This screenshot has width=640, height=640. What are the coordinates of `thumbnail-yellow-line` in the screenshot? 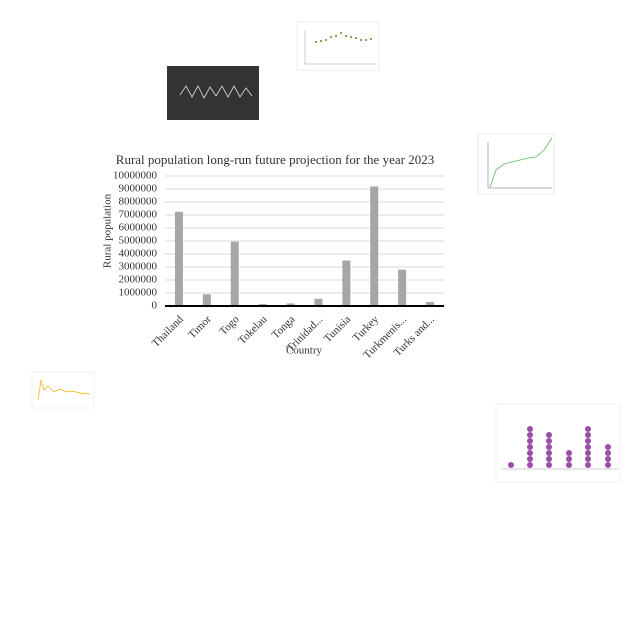 It's located at (63, 390).